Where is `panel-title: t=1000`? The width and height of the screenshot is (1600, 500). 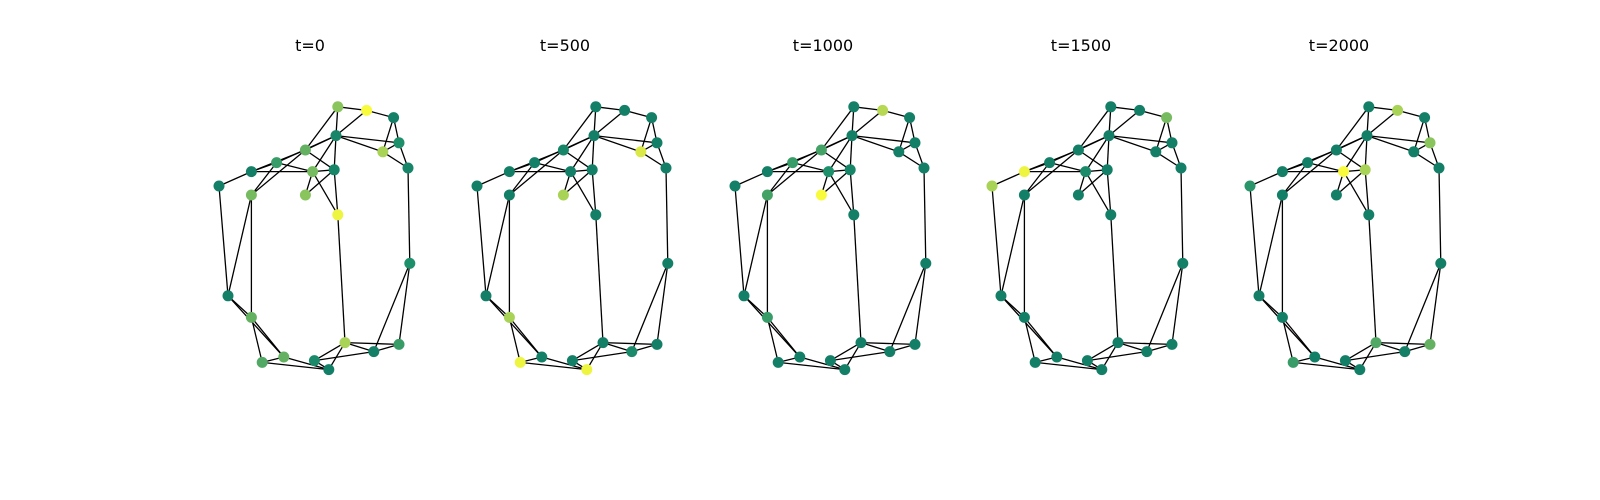 panel-title: t=1000 is located at coordinates (823, 45).